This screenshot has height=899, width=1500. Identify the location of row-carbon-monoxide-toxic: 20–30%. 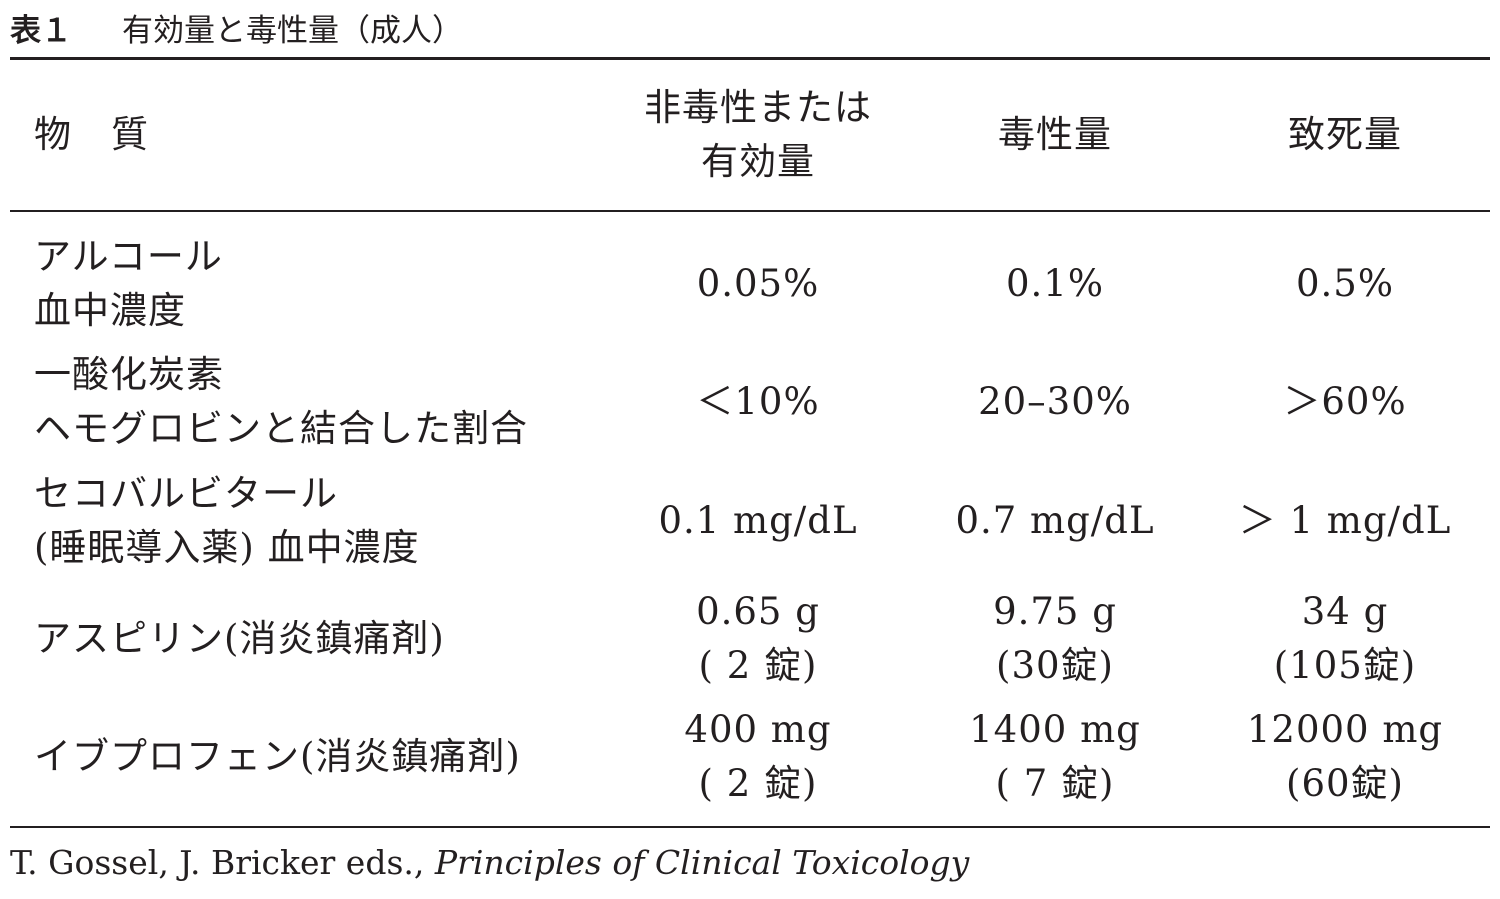
(1055, 402).